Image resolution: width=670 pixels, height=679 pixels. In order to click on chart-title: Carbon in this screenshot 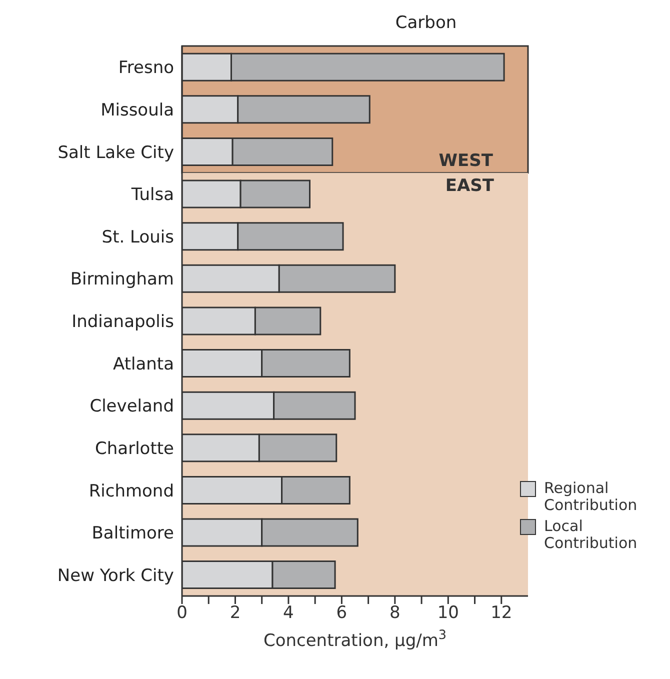, I will do `click(426, 23)`.